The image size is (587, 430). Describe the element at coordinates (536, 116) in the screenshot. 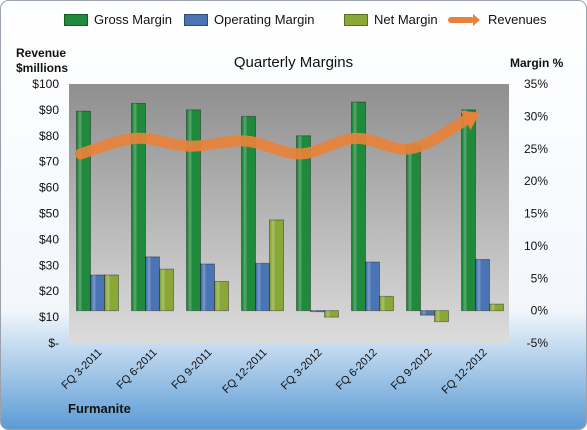

I see `y-tick-label-right: 30%` at that location.